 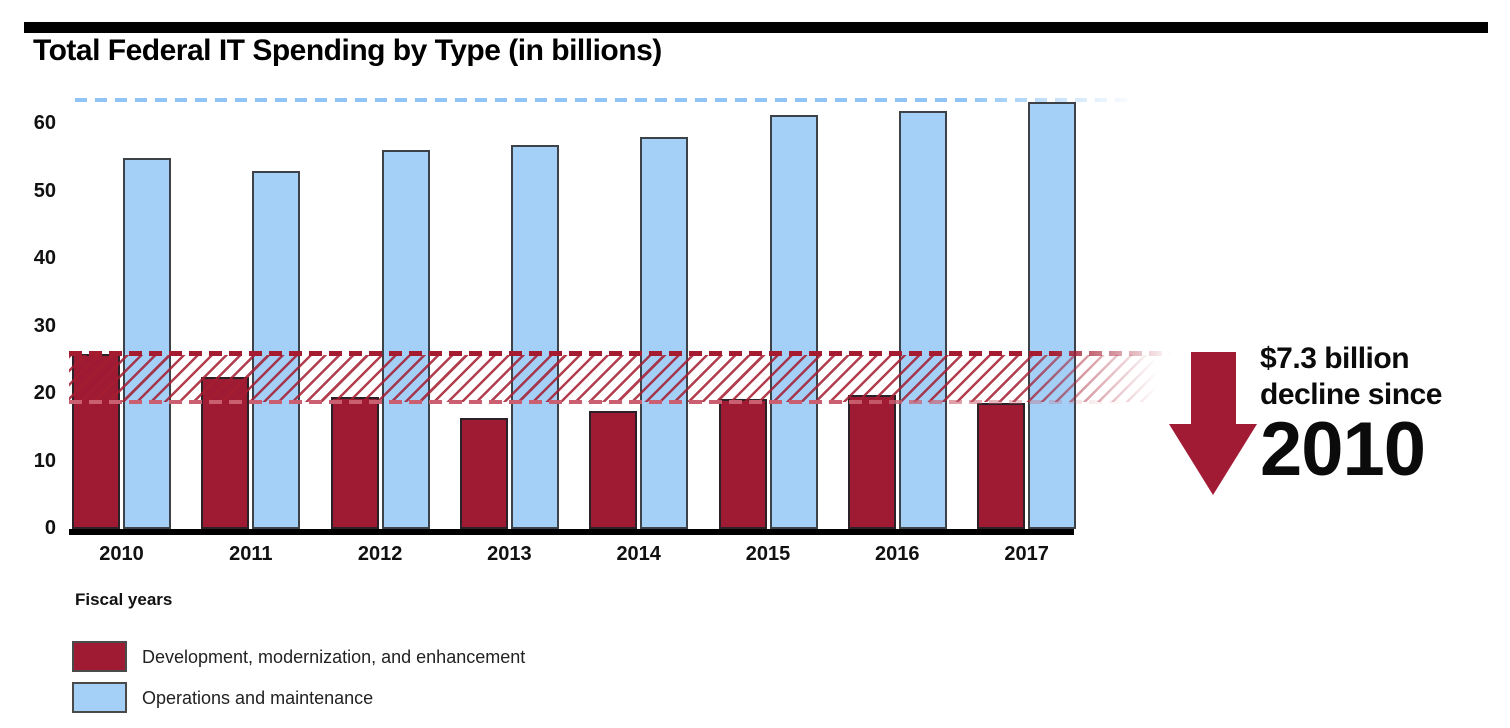 What do you see at coordinates (626, 353) in the screenshot?
I see `decline-band-top-line` at bounding box center [626, 353].